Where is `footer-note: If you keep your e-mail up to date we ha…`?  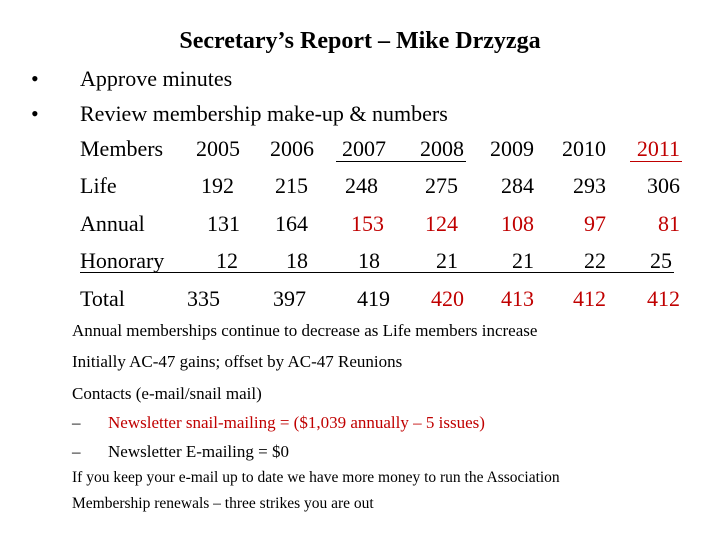 footer-note: If you keep your e-mail up to date we ha… is located at coordinates (316, 477).